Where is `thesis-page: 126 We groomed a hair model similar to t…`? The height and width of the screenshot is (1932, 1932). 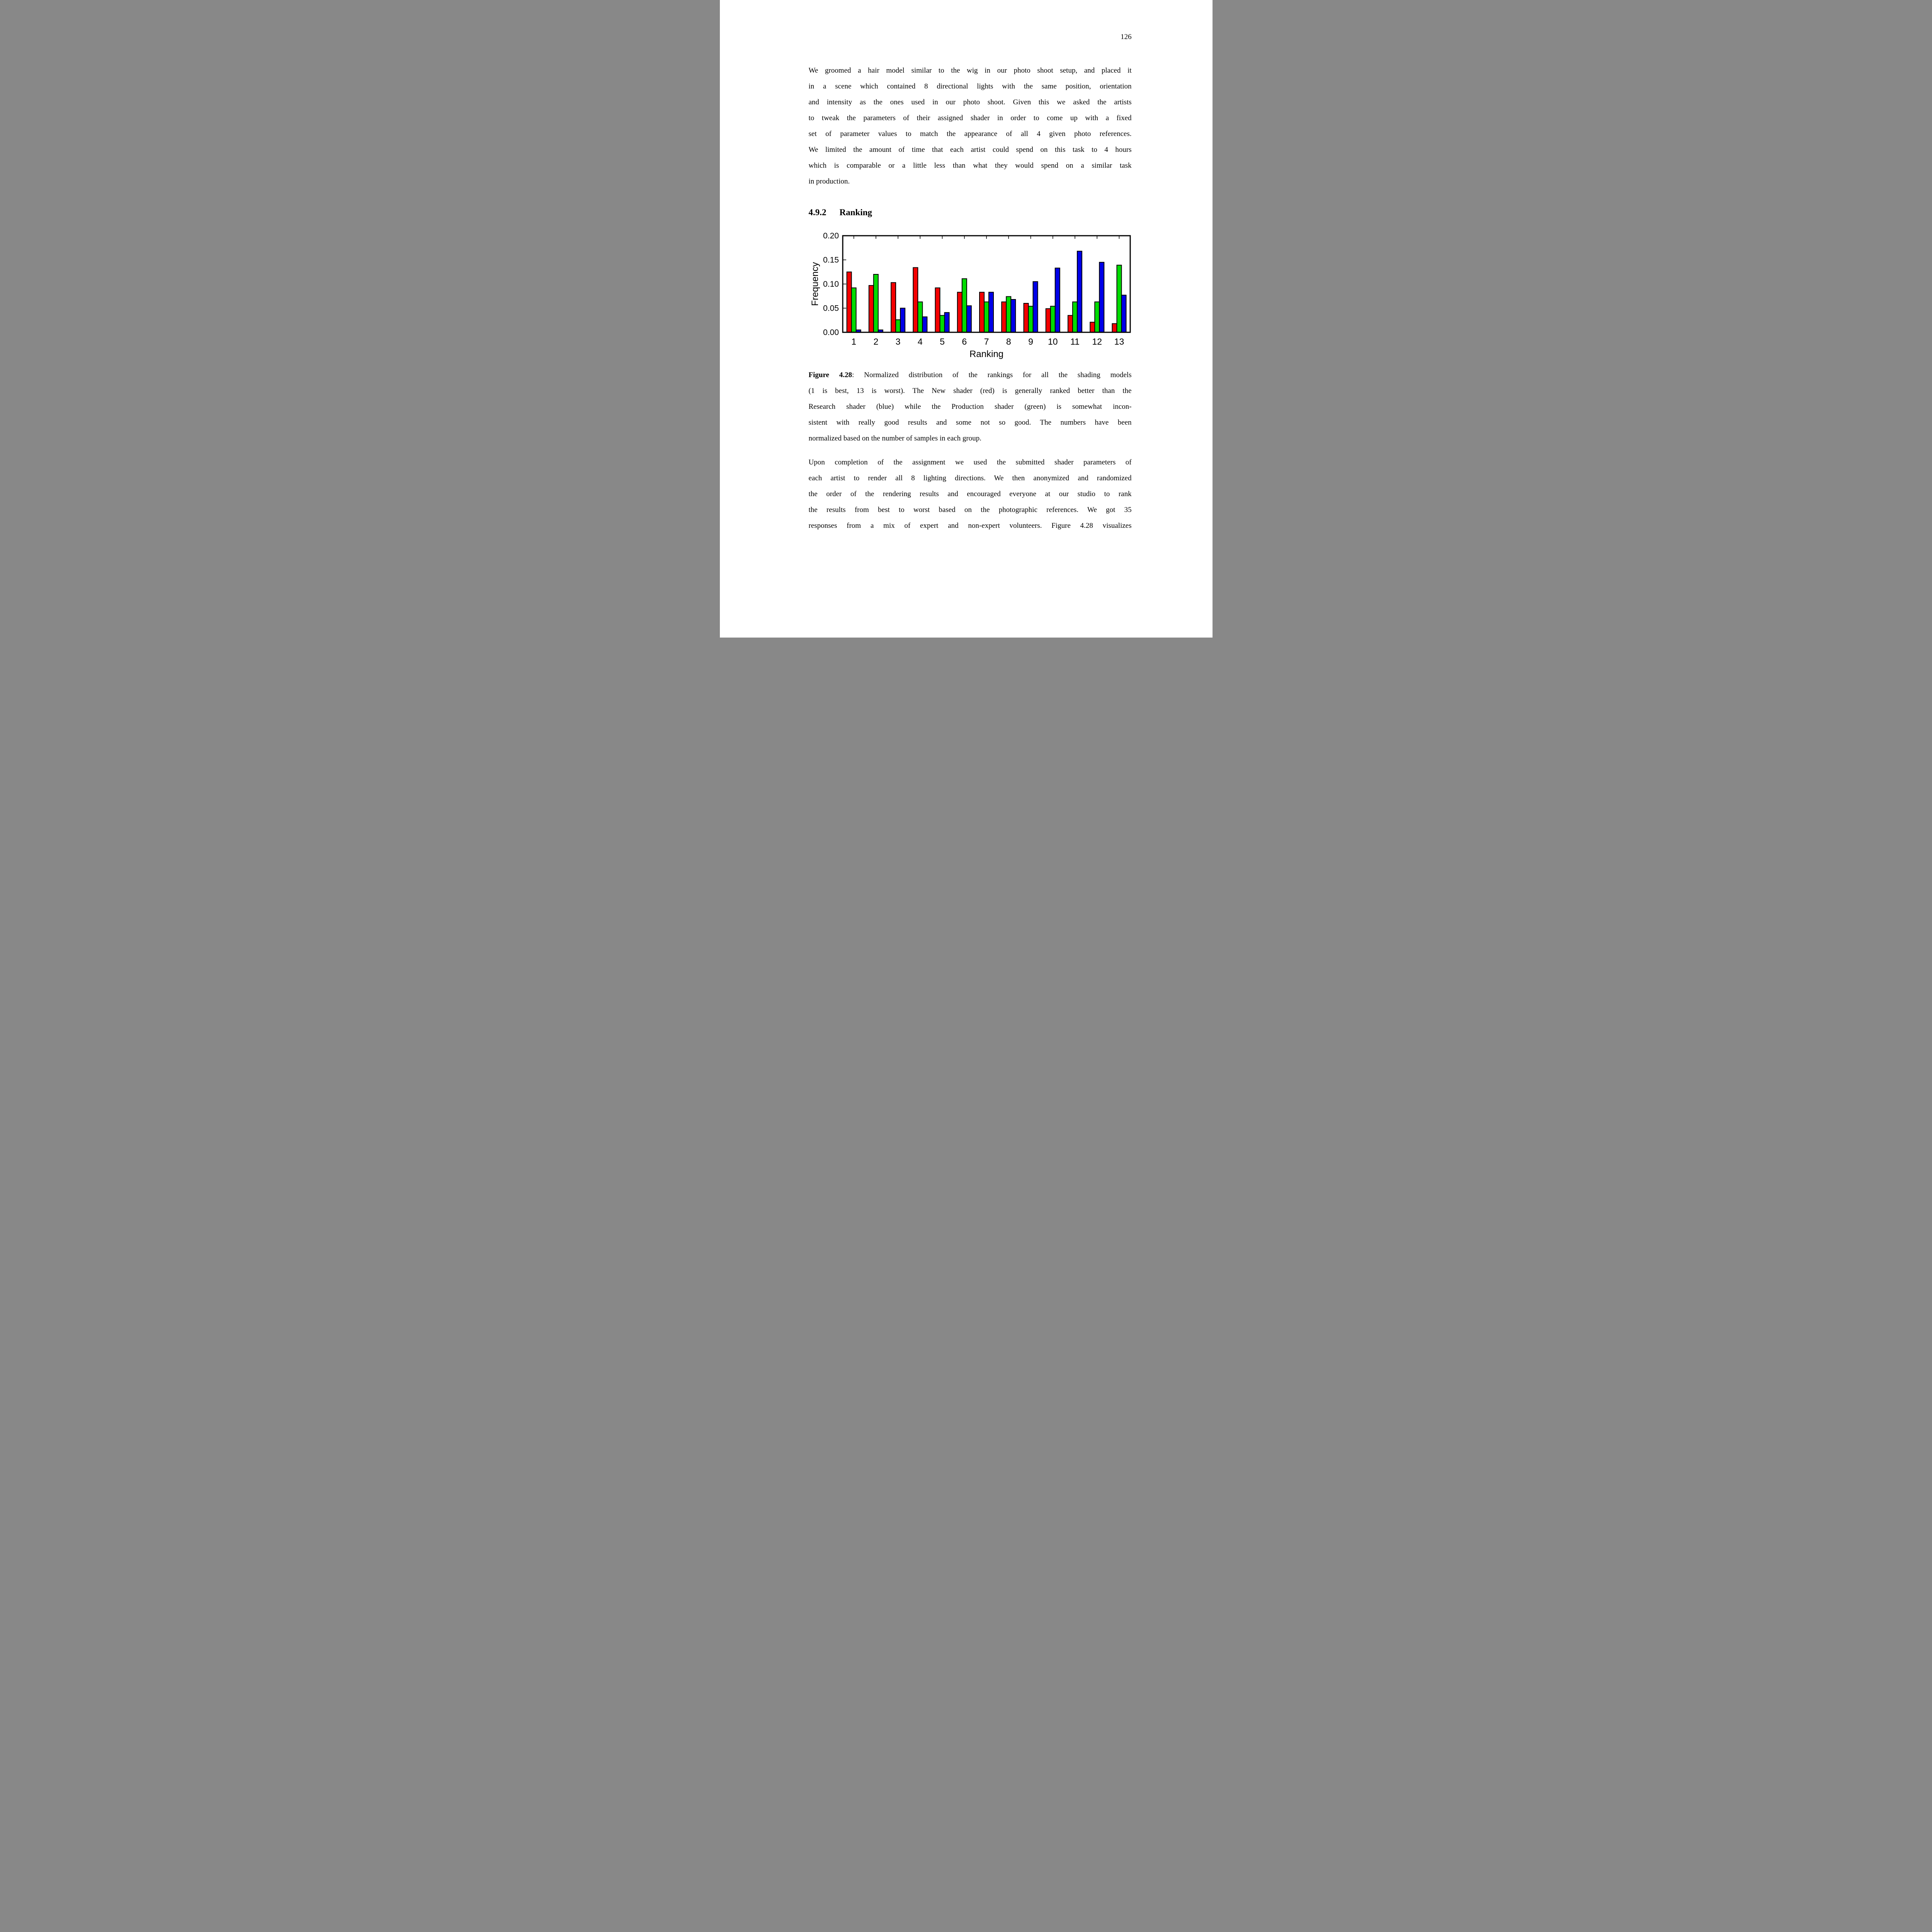 thesis-page: 126 We groomed a hair model similar to t… is located at coordinates (966, 319).